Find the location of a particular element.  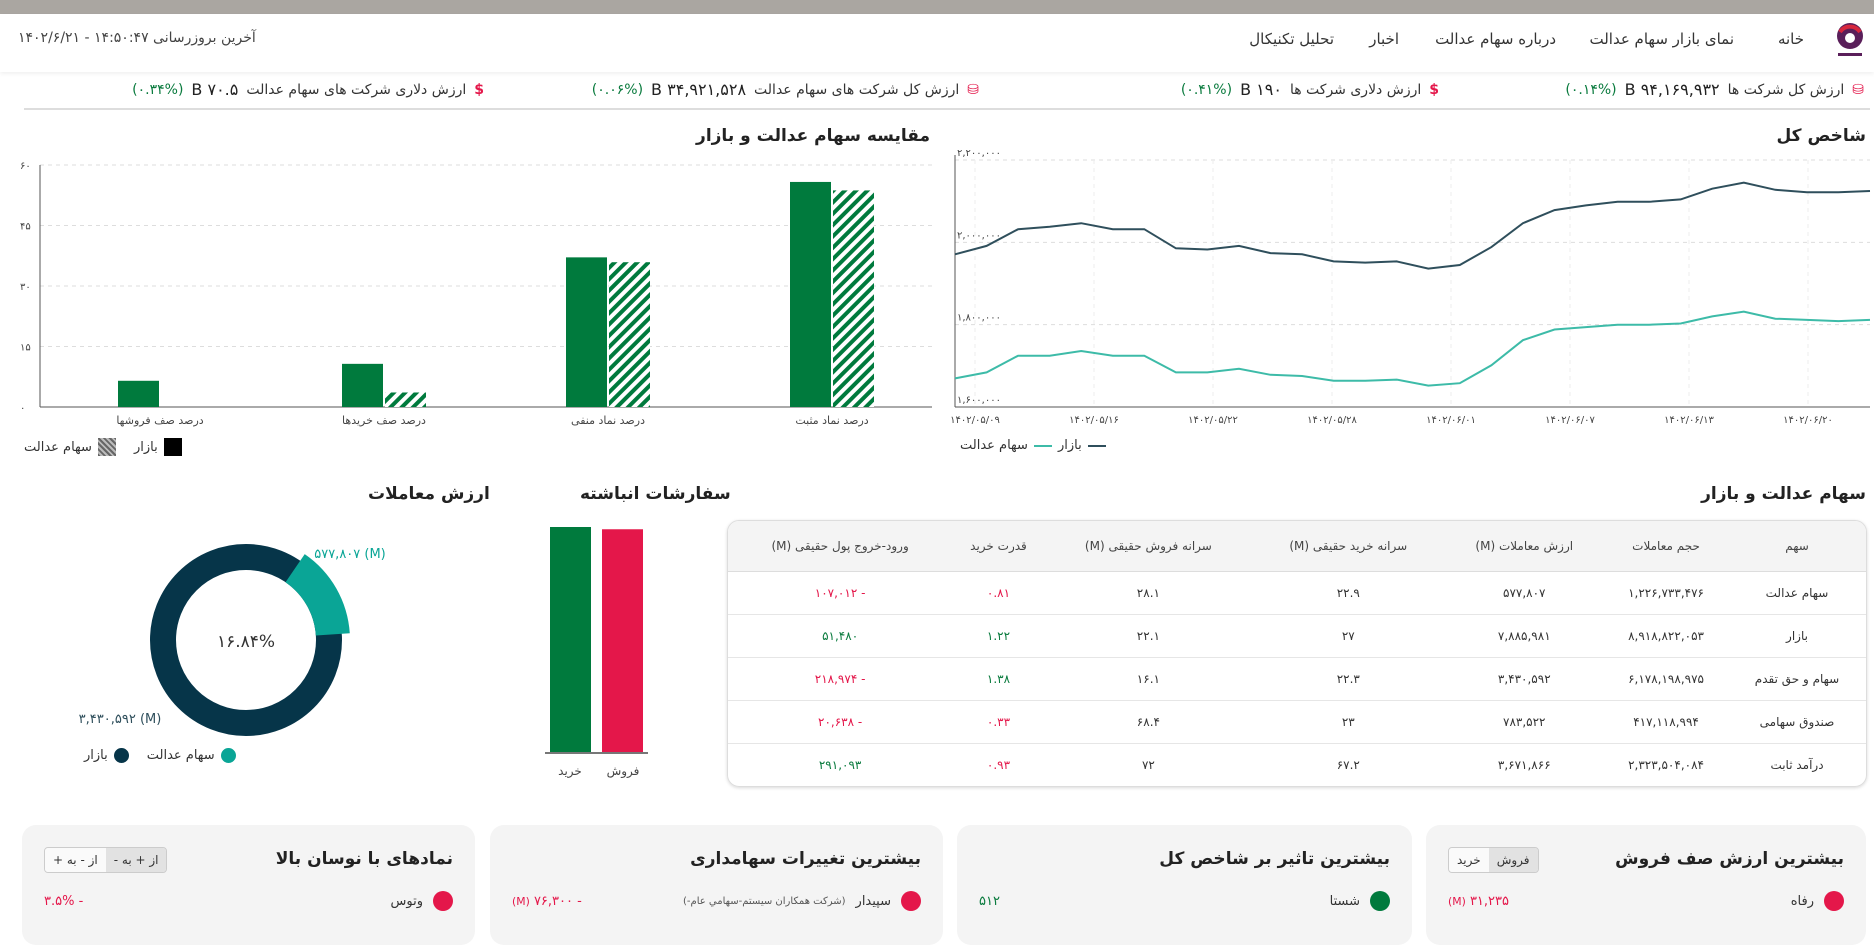

direction-toggle: از + به - از - به + is located at coordinates (106, 860).